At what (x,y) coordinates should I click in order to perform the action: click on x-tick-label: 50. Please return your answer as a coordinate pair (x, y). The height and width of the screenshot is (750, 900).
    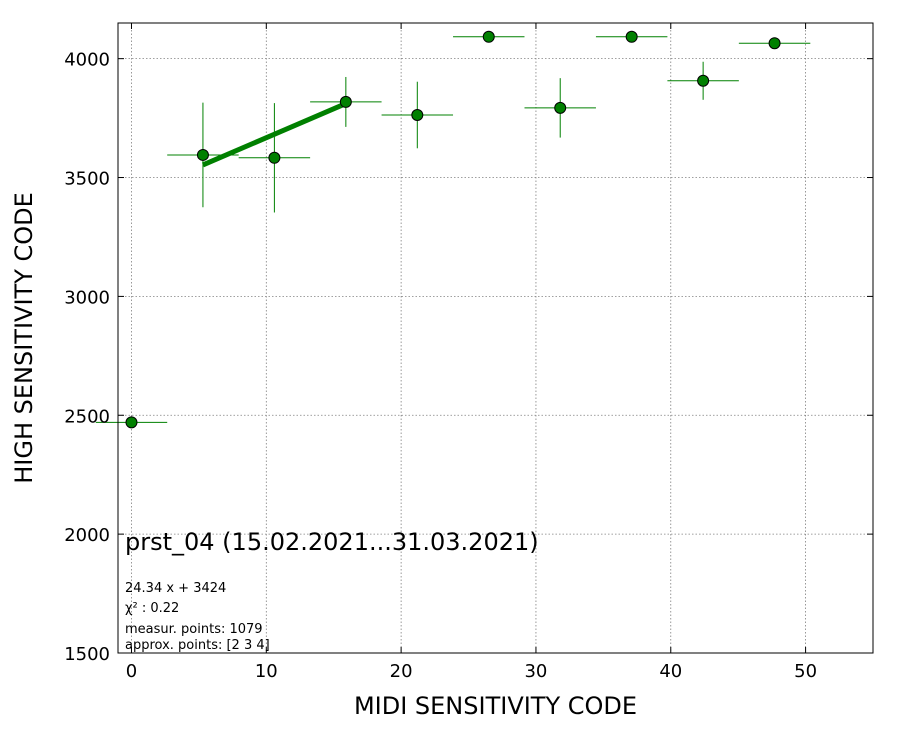
    Looking at the image, I should click on (805, 671).